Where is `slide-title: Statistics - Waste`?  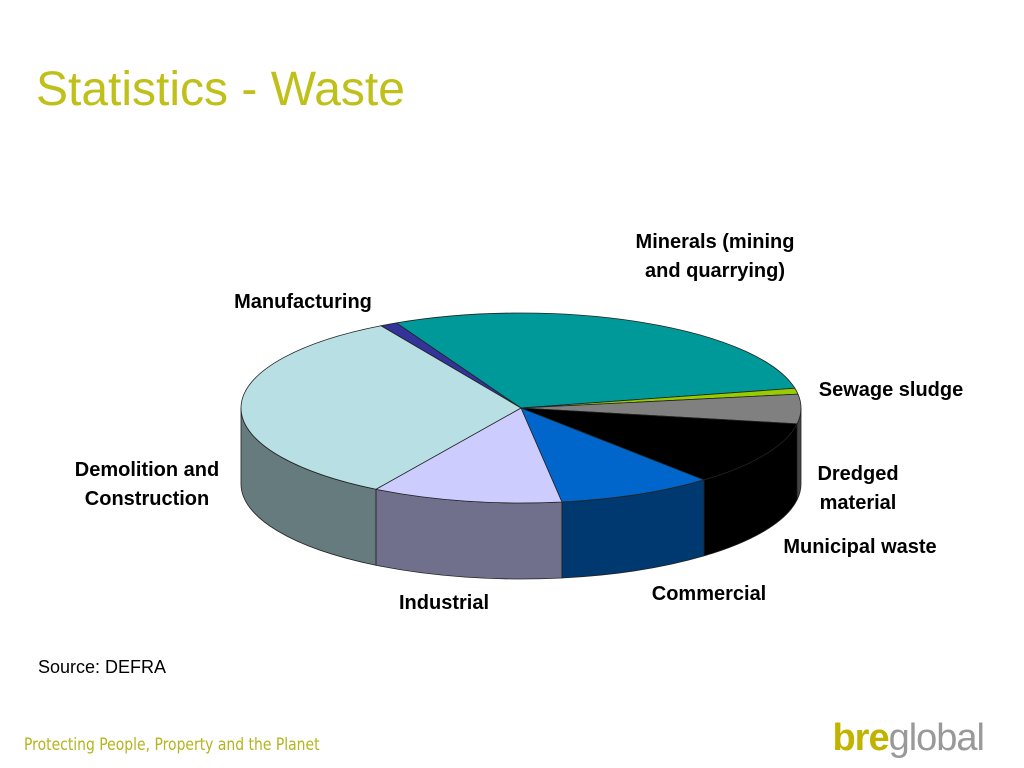
slide-title: Statistics - Waste is located at coordinates (220, 89).